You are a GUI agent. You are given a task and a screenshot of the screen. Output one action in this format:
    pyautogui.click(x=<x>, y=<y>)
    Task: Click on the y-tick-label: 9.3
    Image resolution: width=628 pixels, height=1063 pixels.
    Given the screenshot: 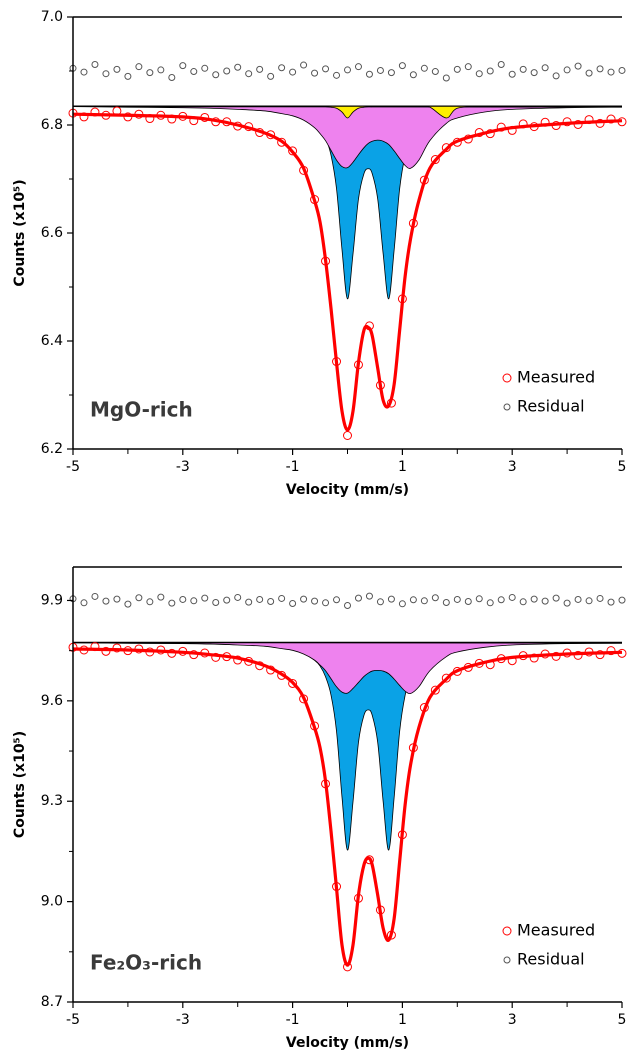 What is the action you would take?
    pyautogui.click(x=52, y=801)
    